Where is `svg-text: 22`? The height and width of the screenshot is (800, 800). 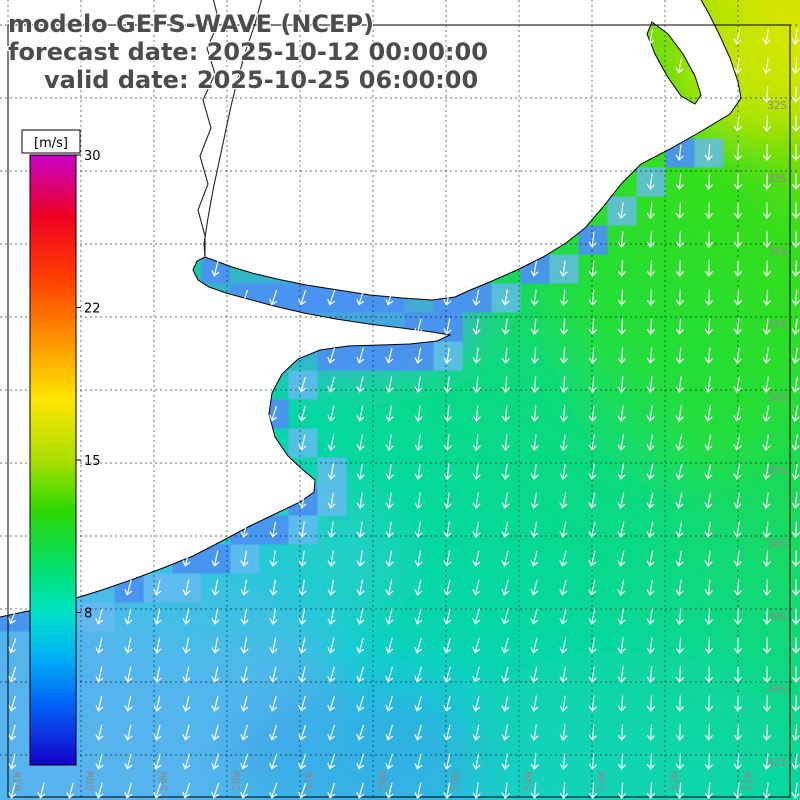 svg-text: 22 is located at coordinates (92, 309).